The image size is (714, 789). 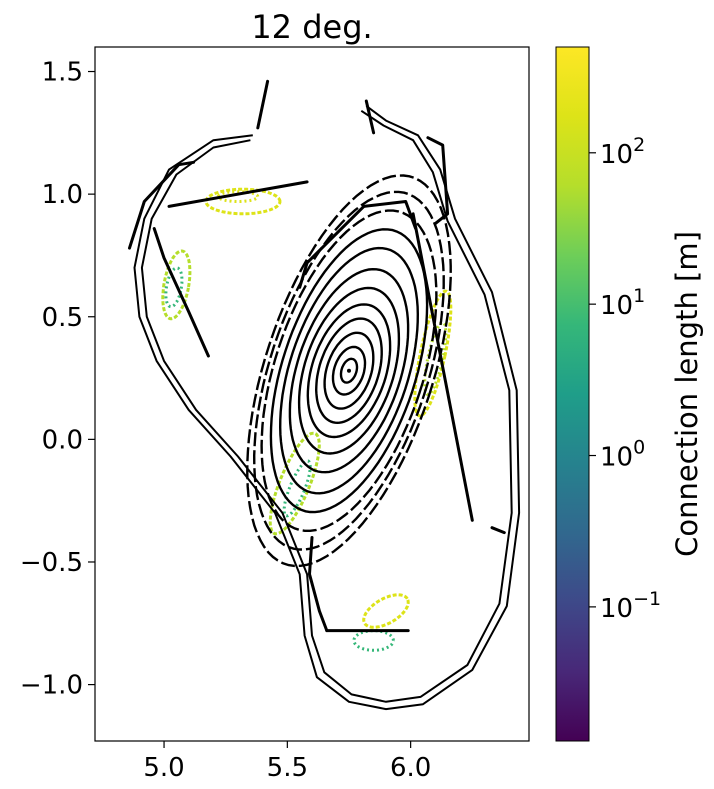 I want to click on colorbar-label: Connection length [m], so click(x=687, y=394).